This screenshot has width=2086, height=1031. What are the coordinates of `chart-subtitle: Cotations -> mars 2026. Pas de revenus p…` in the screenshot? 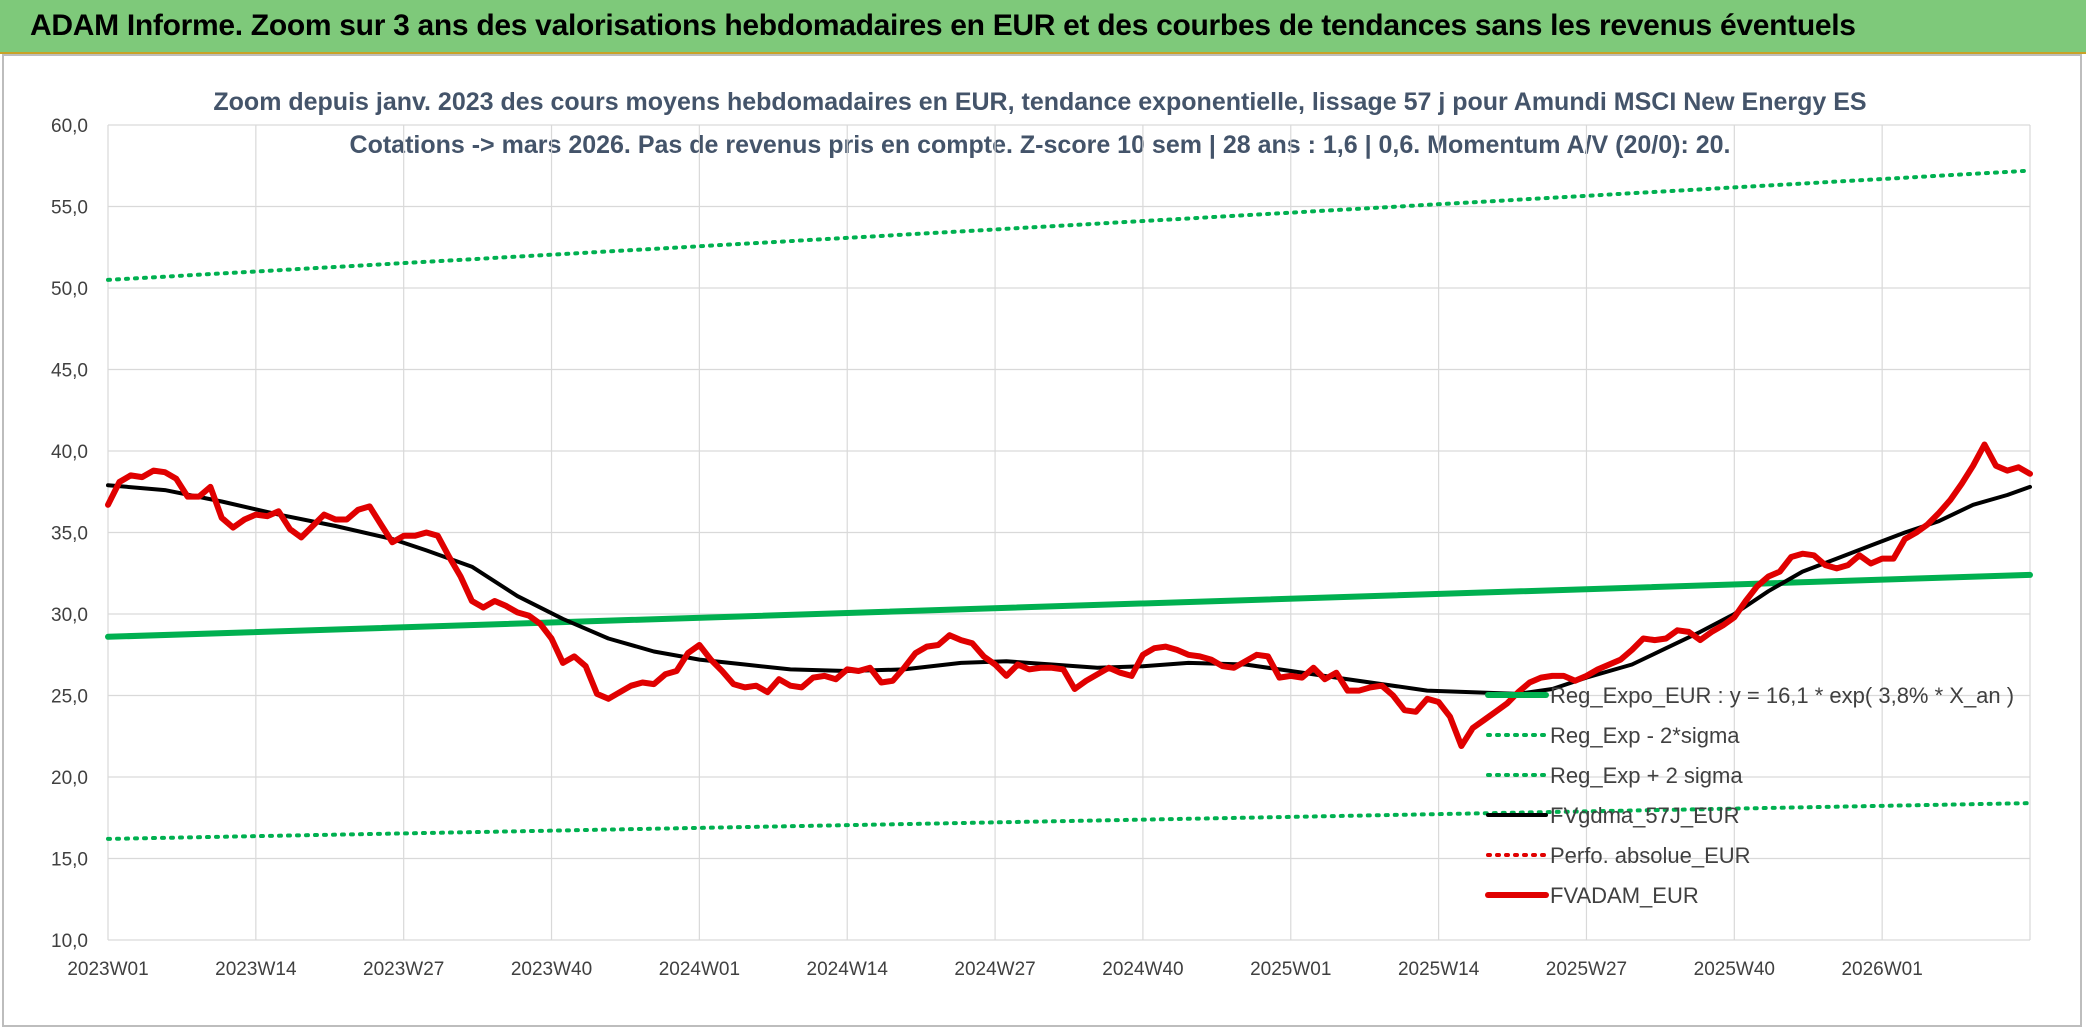 It's located at (1040, 145).